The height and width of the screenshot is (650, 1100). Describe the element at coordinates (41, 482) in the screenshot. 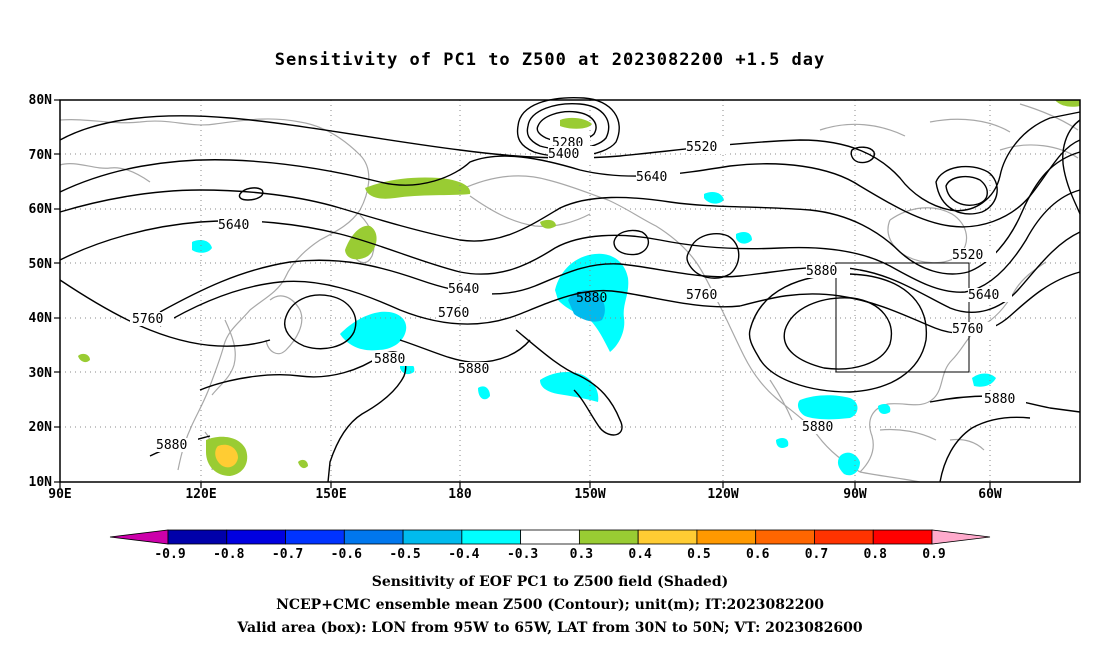

I see `lat-label: 10N` at that location.